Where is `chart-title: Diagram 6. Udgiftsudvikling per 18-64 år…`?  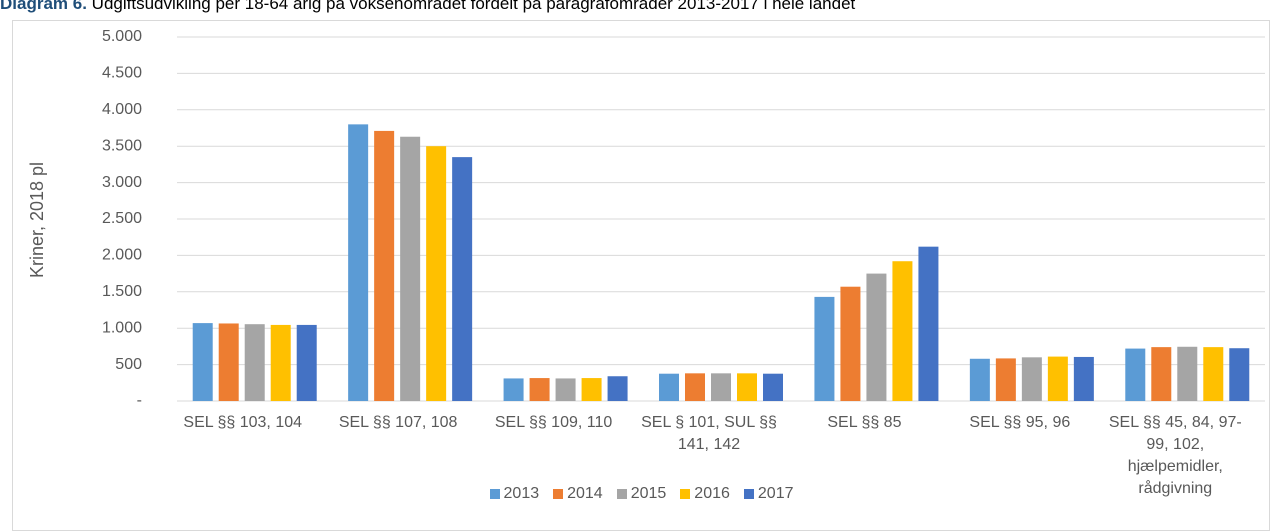
chart-title: Diagram 6. Udgiftsudvikling per 18-64 år… is located at coordinates (427, 7).